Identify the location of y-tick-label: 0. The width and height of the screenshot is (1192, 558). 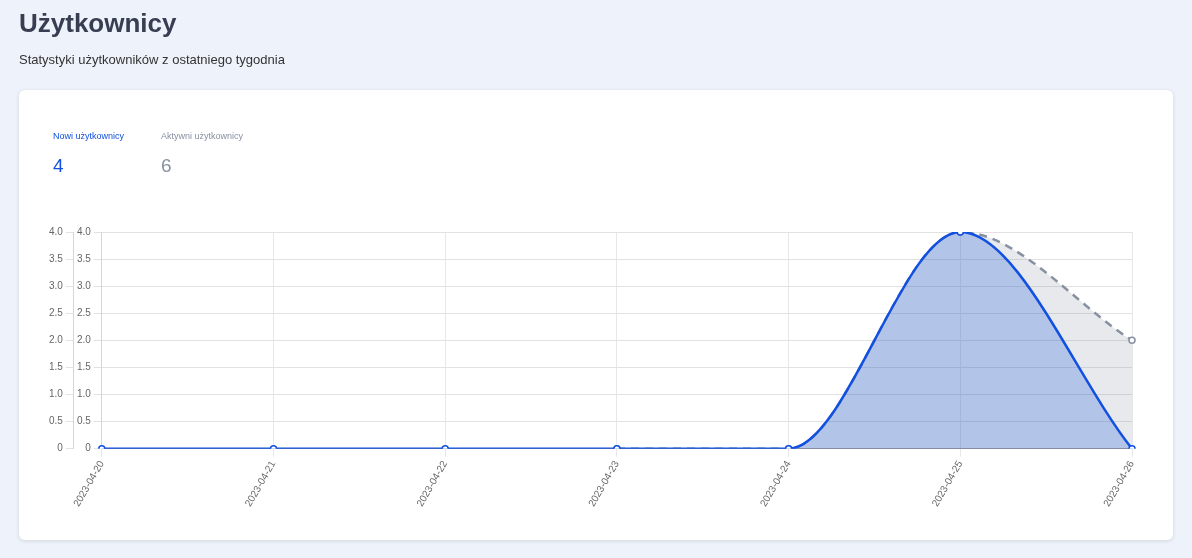
(60, 448).